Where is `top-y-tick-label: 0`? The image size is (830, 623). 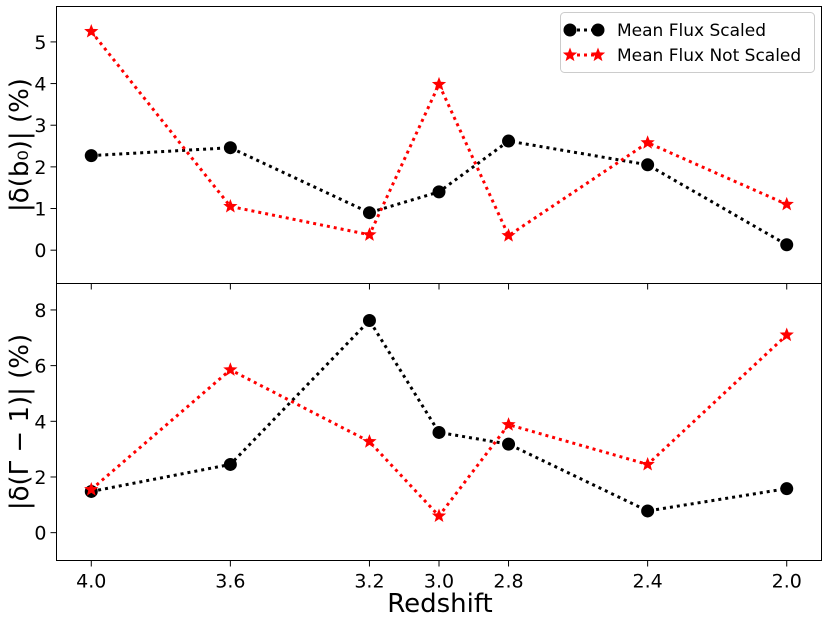 top-y-tick-label: 0 is located at coordinates (40, 251).